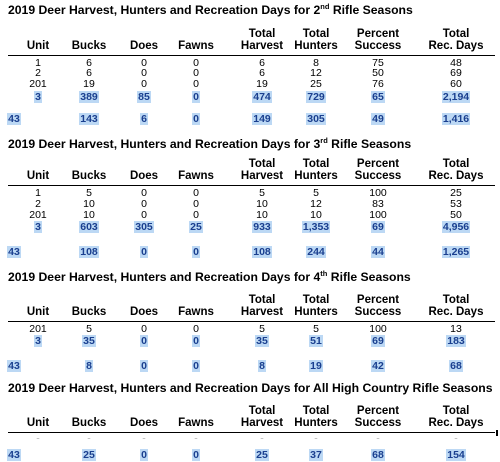  Describe the element at coordinates (38, 329) in the screenshot. I see `table-cell: 201` at that location.